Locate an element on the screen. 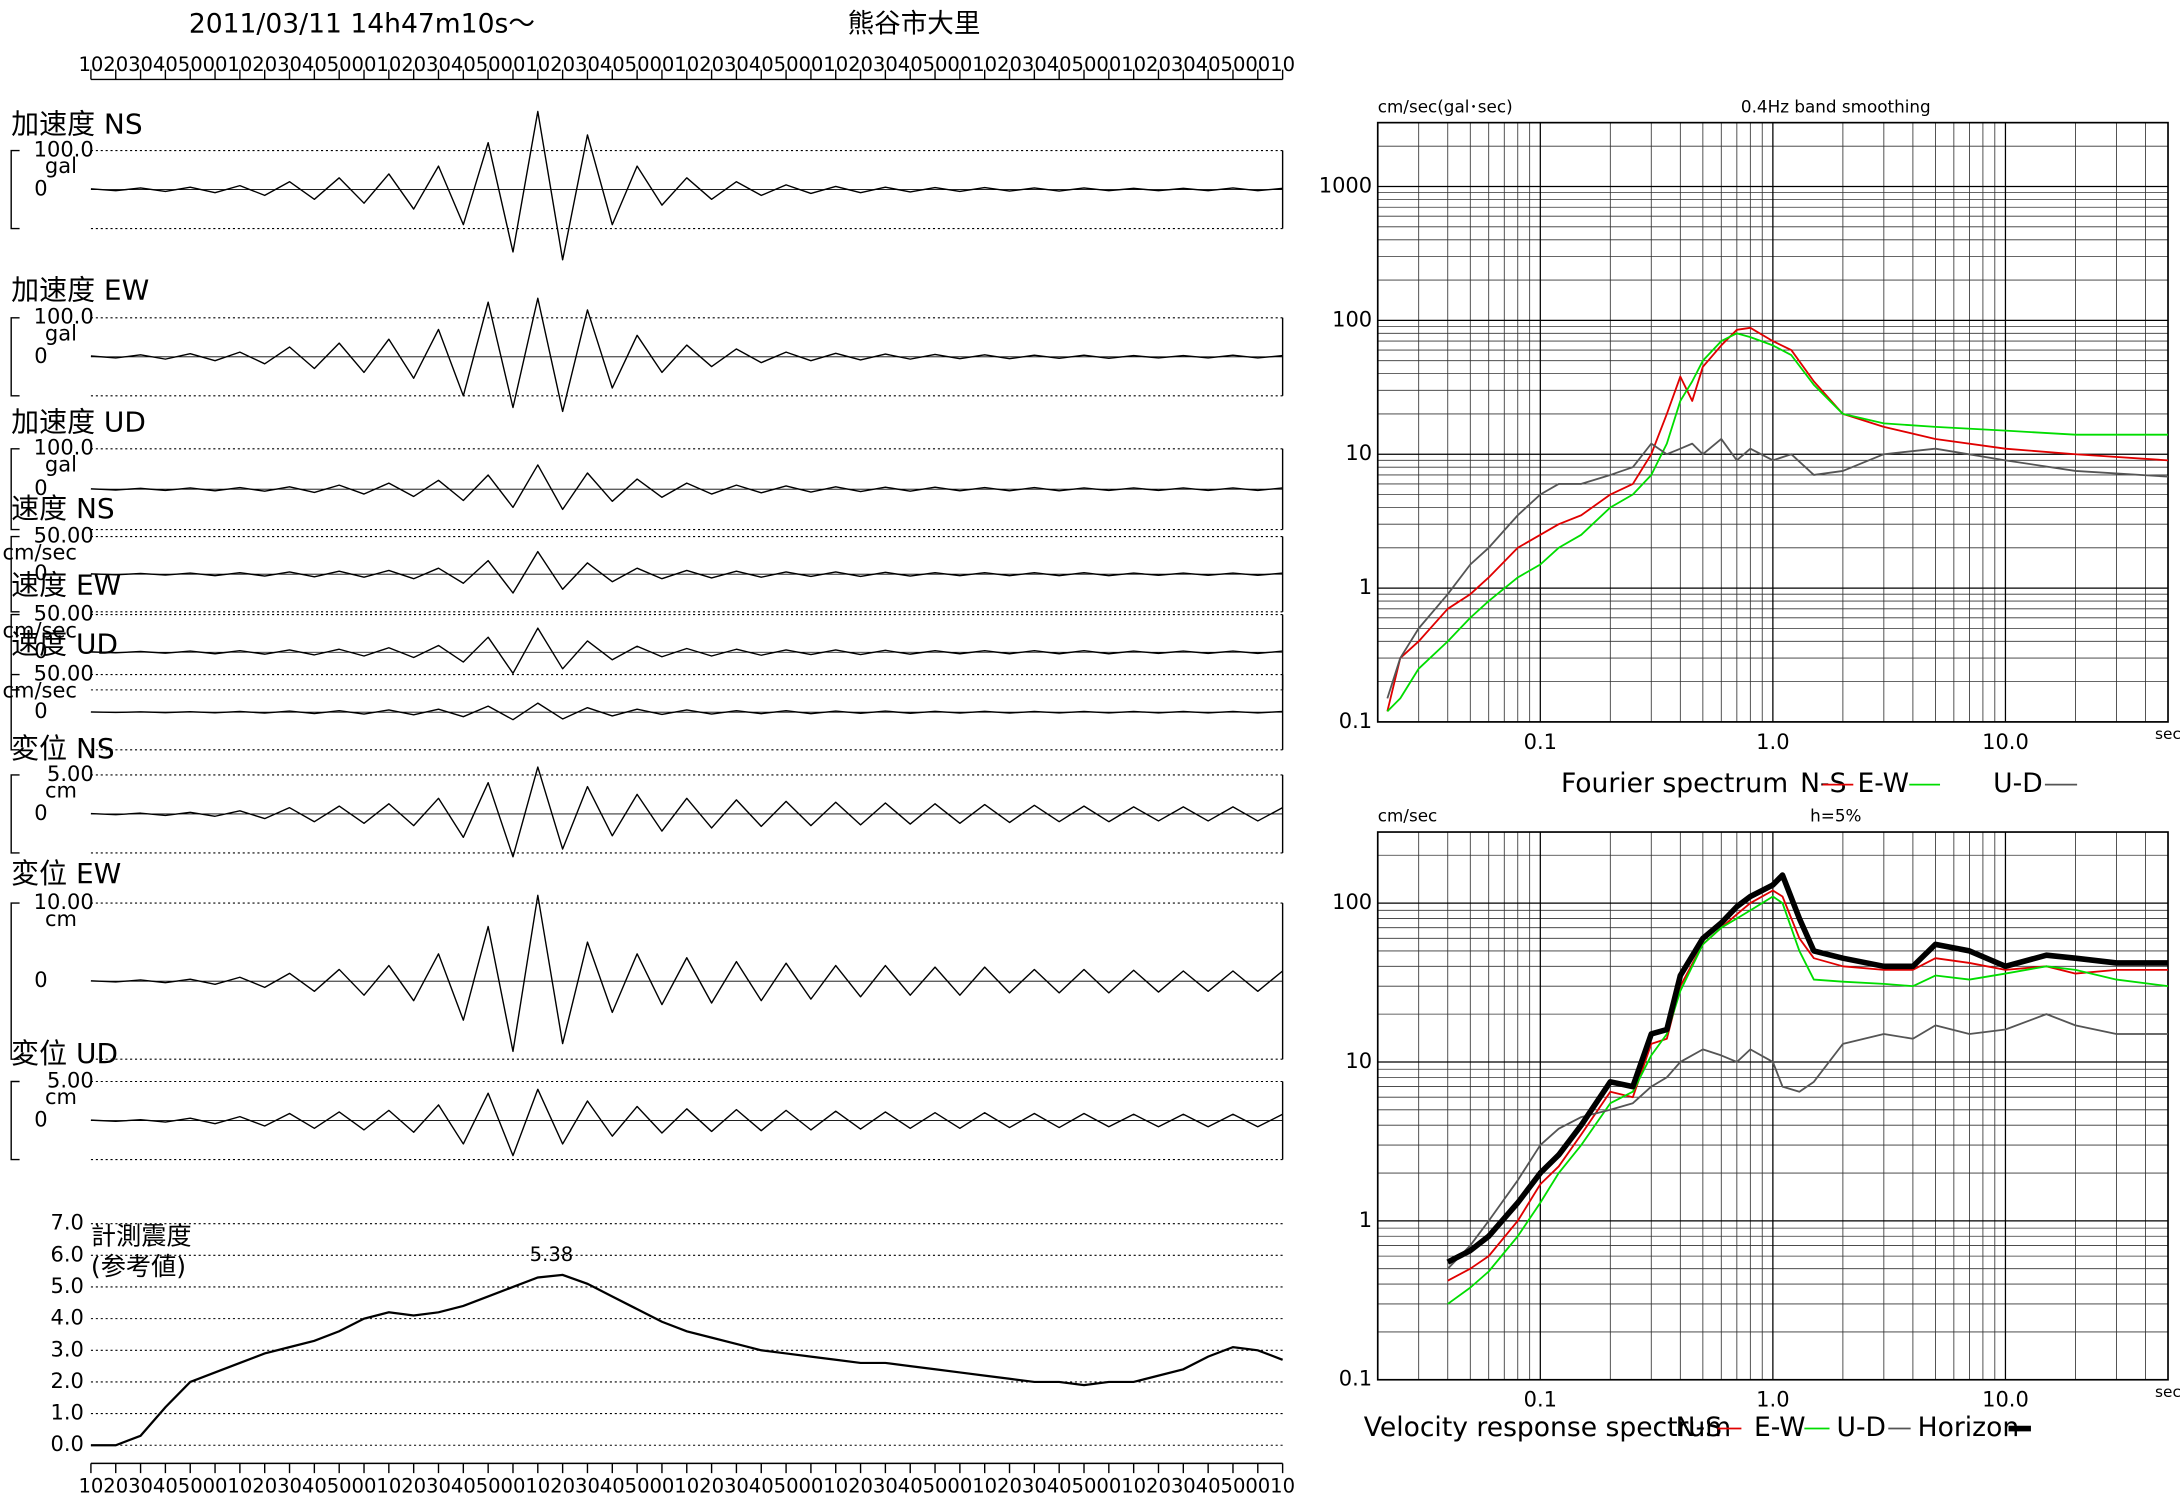 The height and width of the screenshot is (1501, 2182). unit-label: cm/sec is located at coordinates (40, 552).